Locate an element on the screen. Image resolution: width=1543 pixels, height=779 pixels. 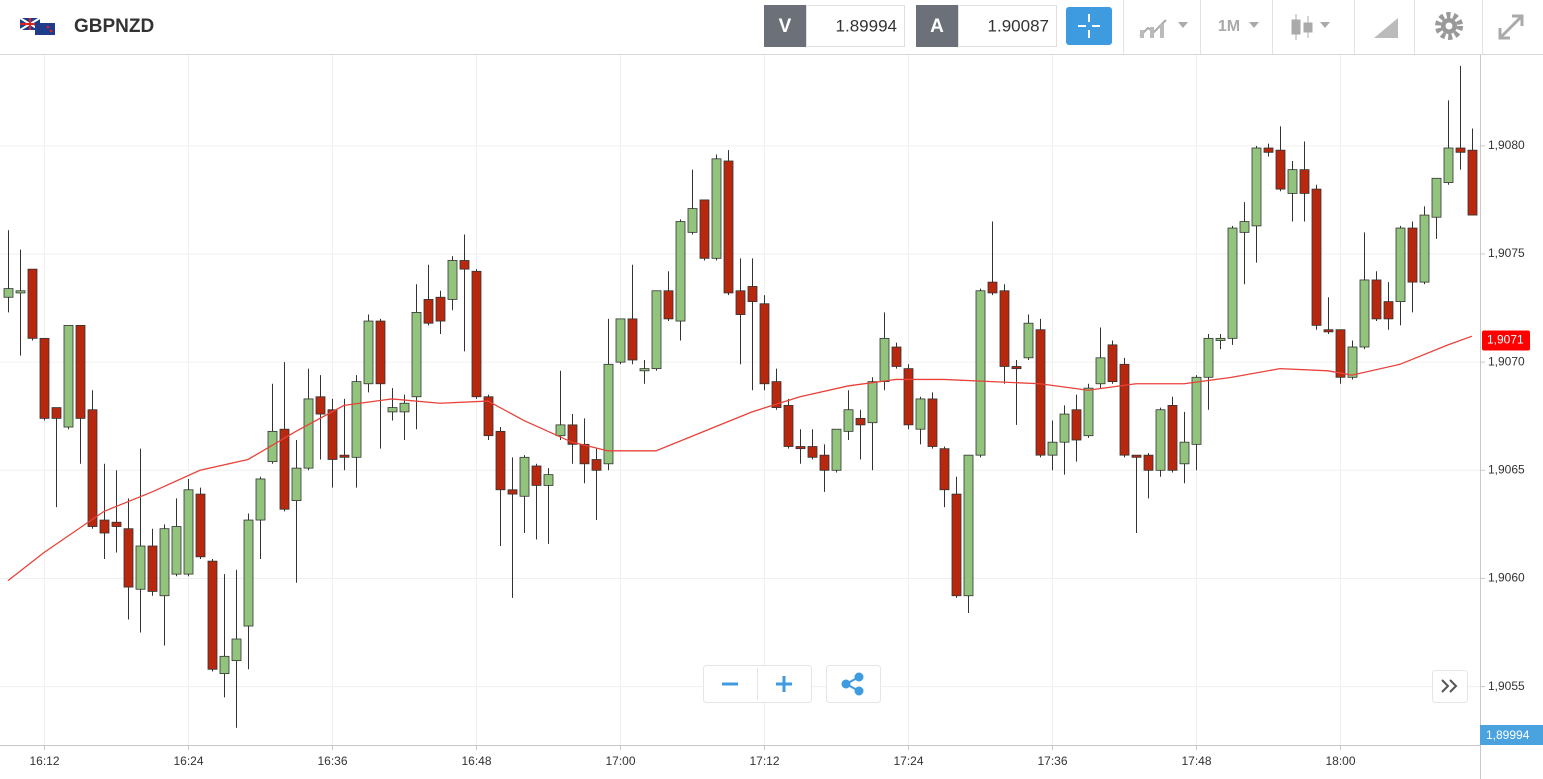
bid-button is located at coordinates (785, 26).